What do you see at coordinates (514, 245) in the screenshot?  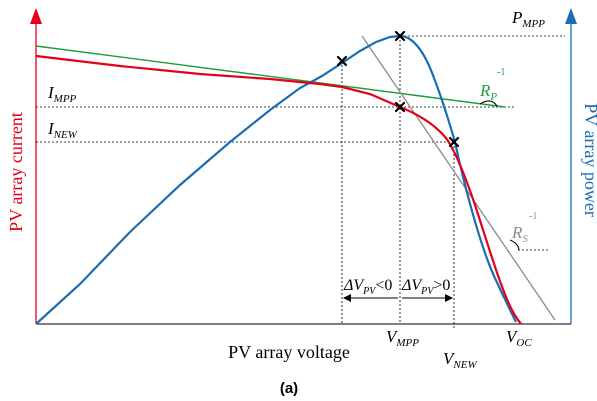 I see `rs-angle-arc` at bounding box center [514, 245].